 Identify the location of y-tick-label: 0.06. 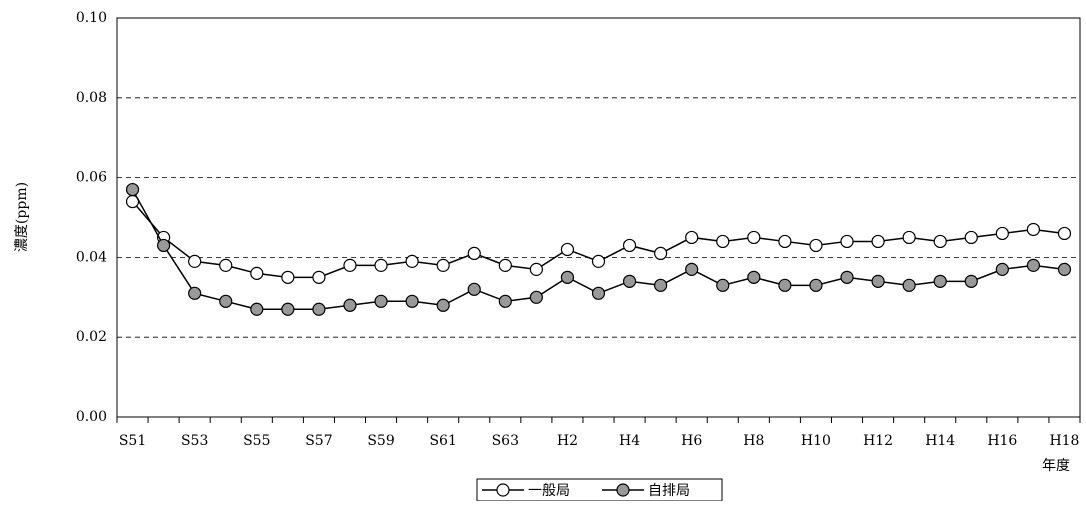
(91, 178).